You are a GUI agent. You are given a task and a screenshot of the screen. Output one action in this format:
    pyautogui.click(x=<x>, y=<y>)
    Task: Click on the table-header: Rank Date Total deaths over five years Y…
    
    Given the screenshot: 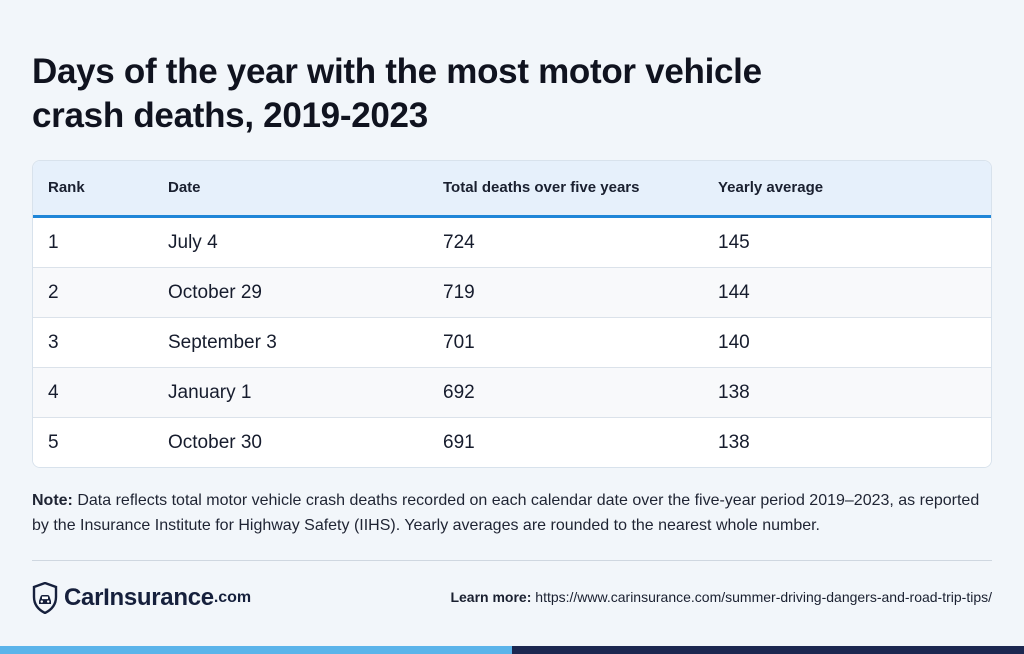 What is the action you would take?
    pyautogui.click(x=512, y=189)
    